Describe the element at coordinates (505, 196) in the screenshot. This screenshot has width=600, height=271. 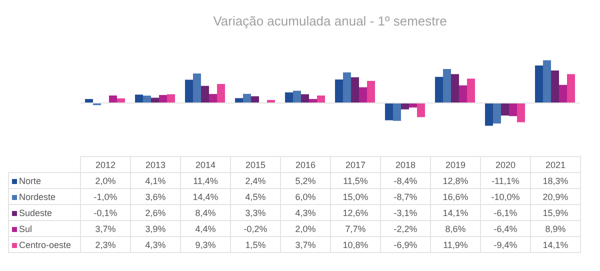
I see `data-label: -10,0%` at that location.